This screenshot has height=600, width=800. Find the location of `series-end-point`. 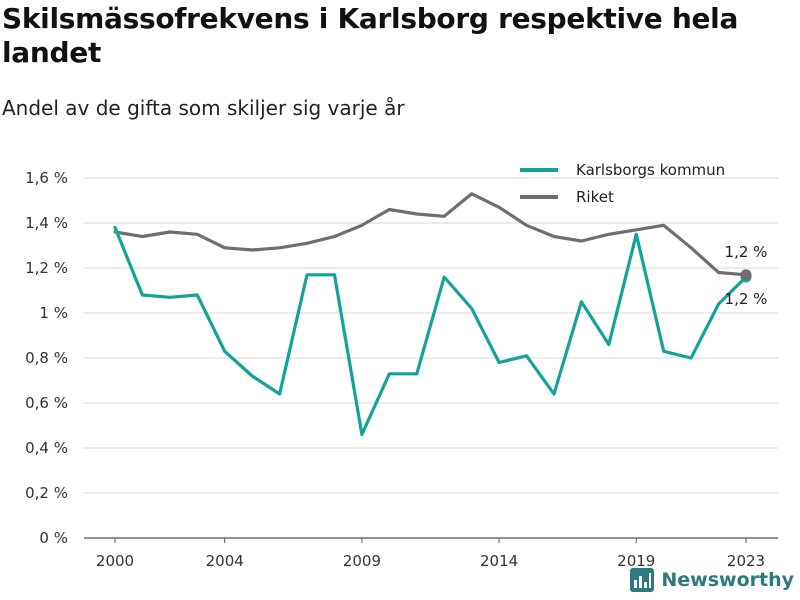

series-end-point is located at coordinates (746, 275).